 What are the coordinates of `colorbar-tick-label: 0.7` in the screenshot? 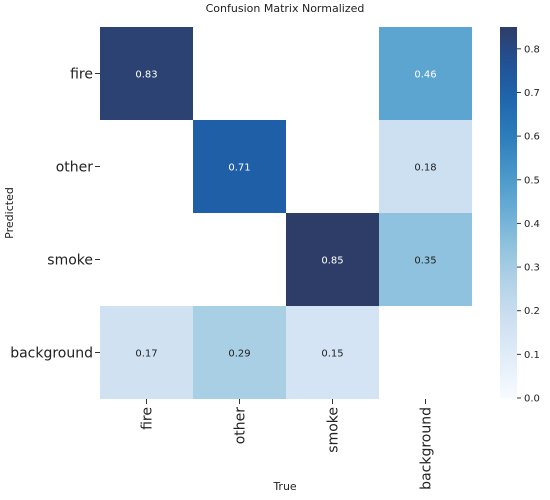 It's located at (532, 93).